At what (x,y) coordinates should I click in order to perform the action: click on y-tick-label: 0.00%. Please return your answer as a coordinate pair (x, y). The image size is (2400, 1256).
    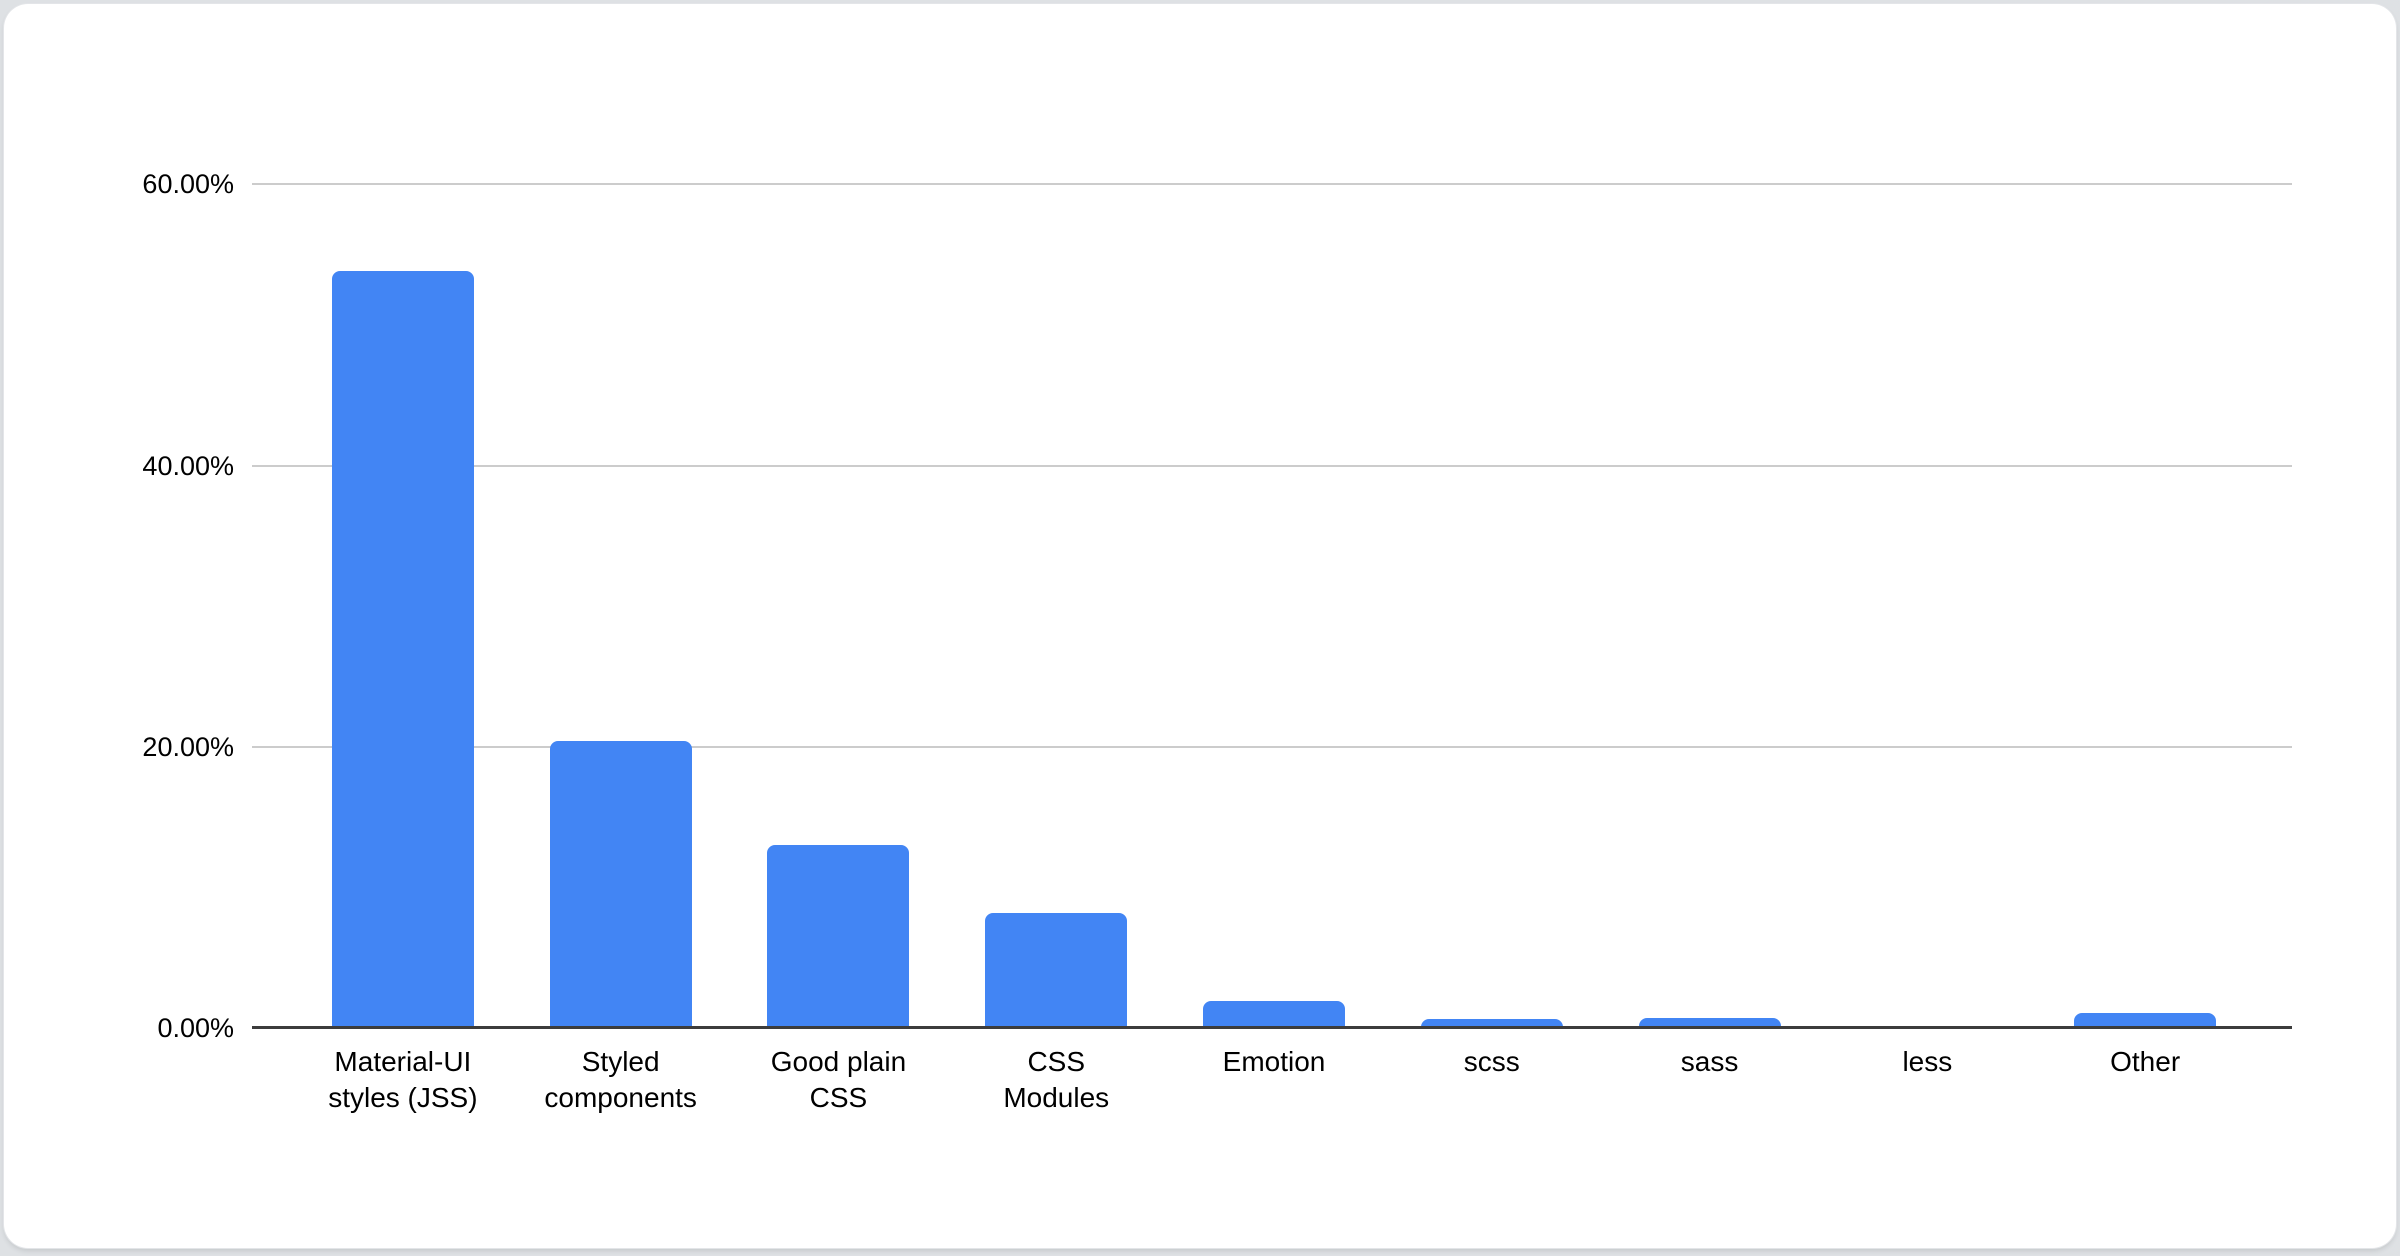
    Looking at the image, I should click on (195, 1028).